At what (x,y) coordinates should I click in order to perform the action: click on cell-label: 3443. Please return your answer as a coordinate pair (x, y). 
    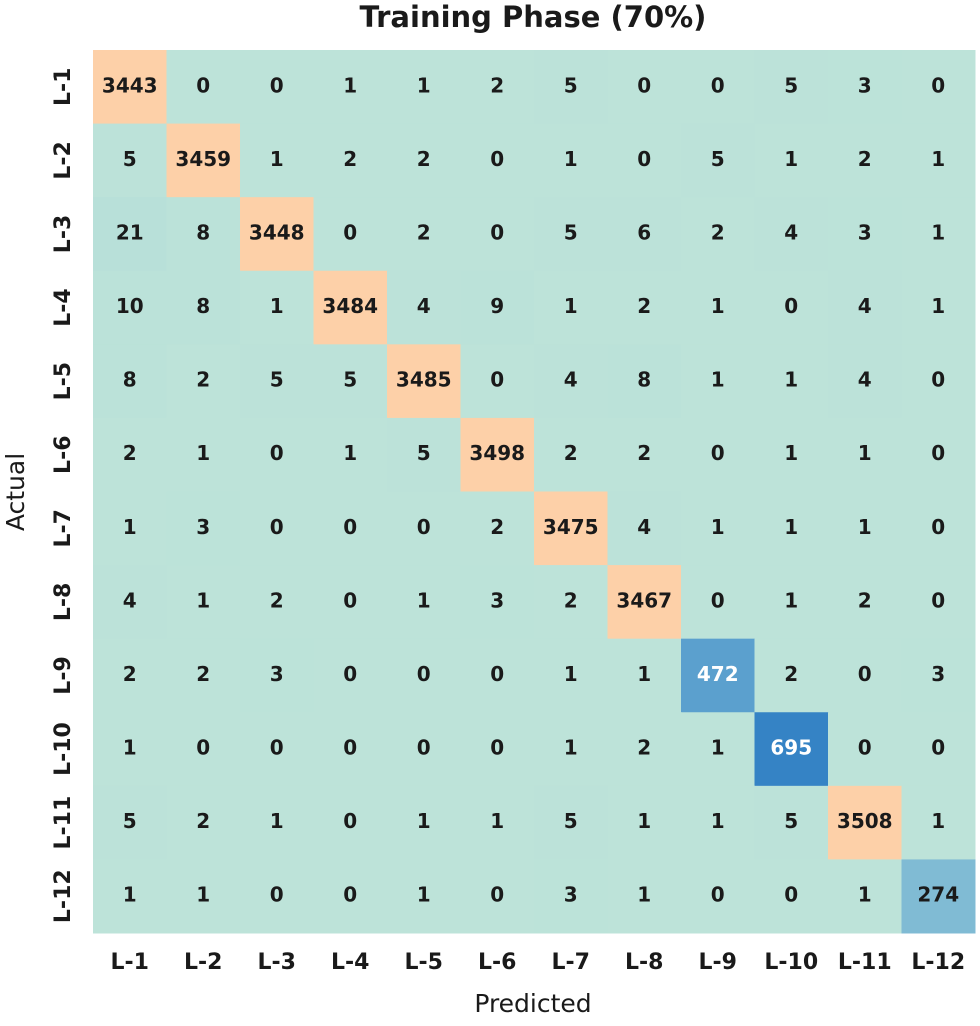
    Looking at the image, I should click on (130, 85).